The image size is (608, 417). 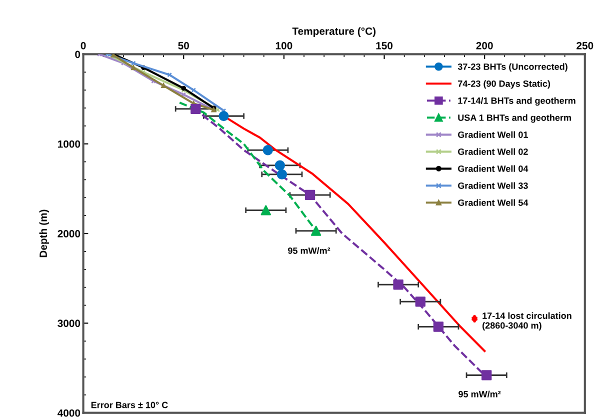 I want to click on annotation: Error Bars ± 10° C, so click(x=129, y=405).